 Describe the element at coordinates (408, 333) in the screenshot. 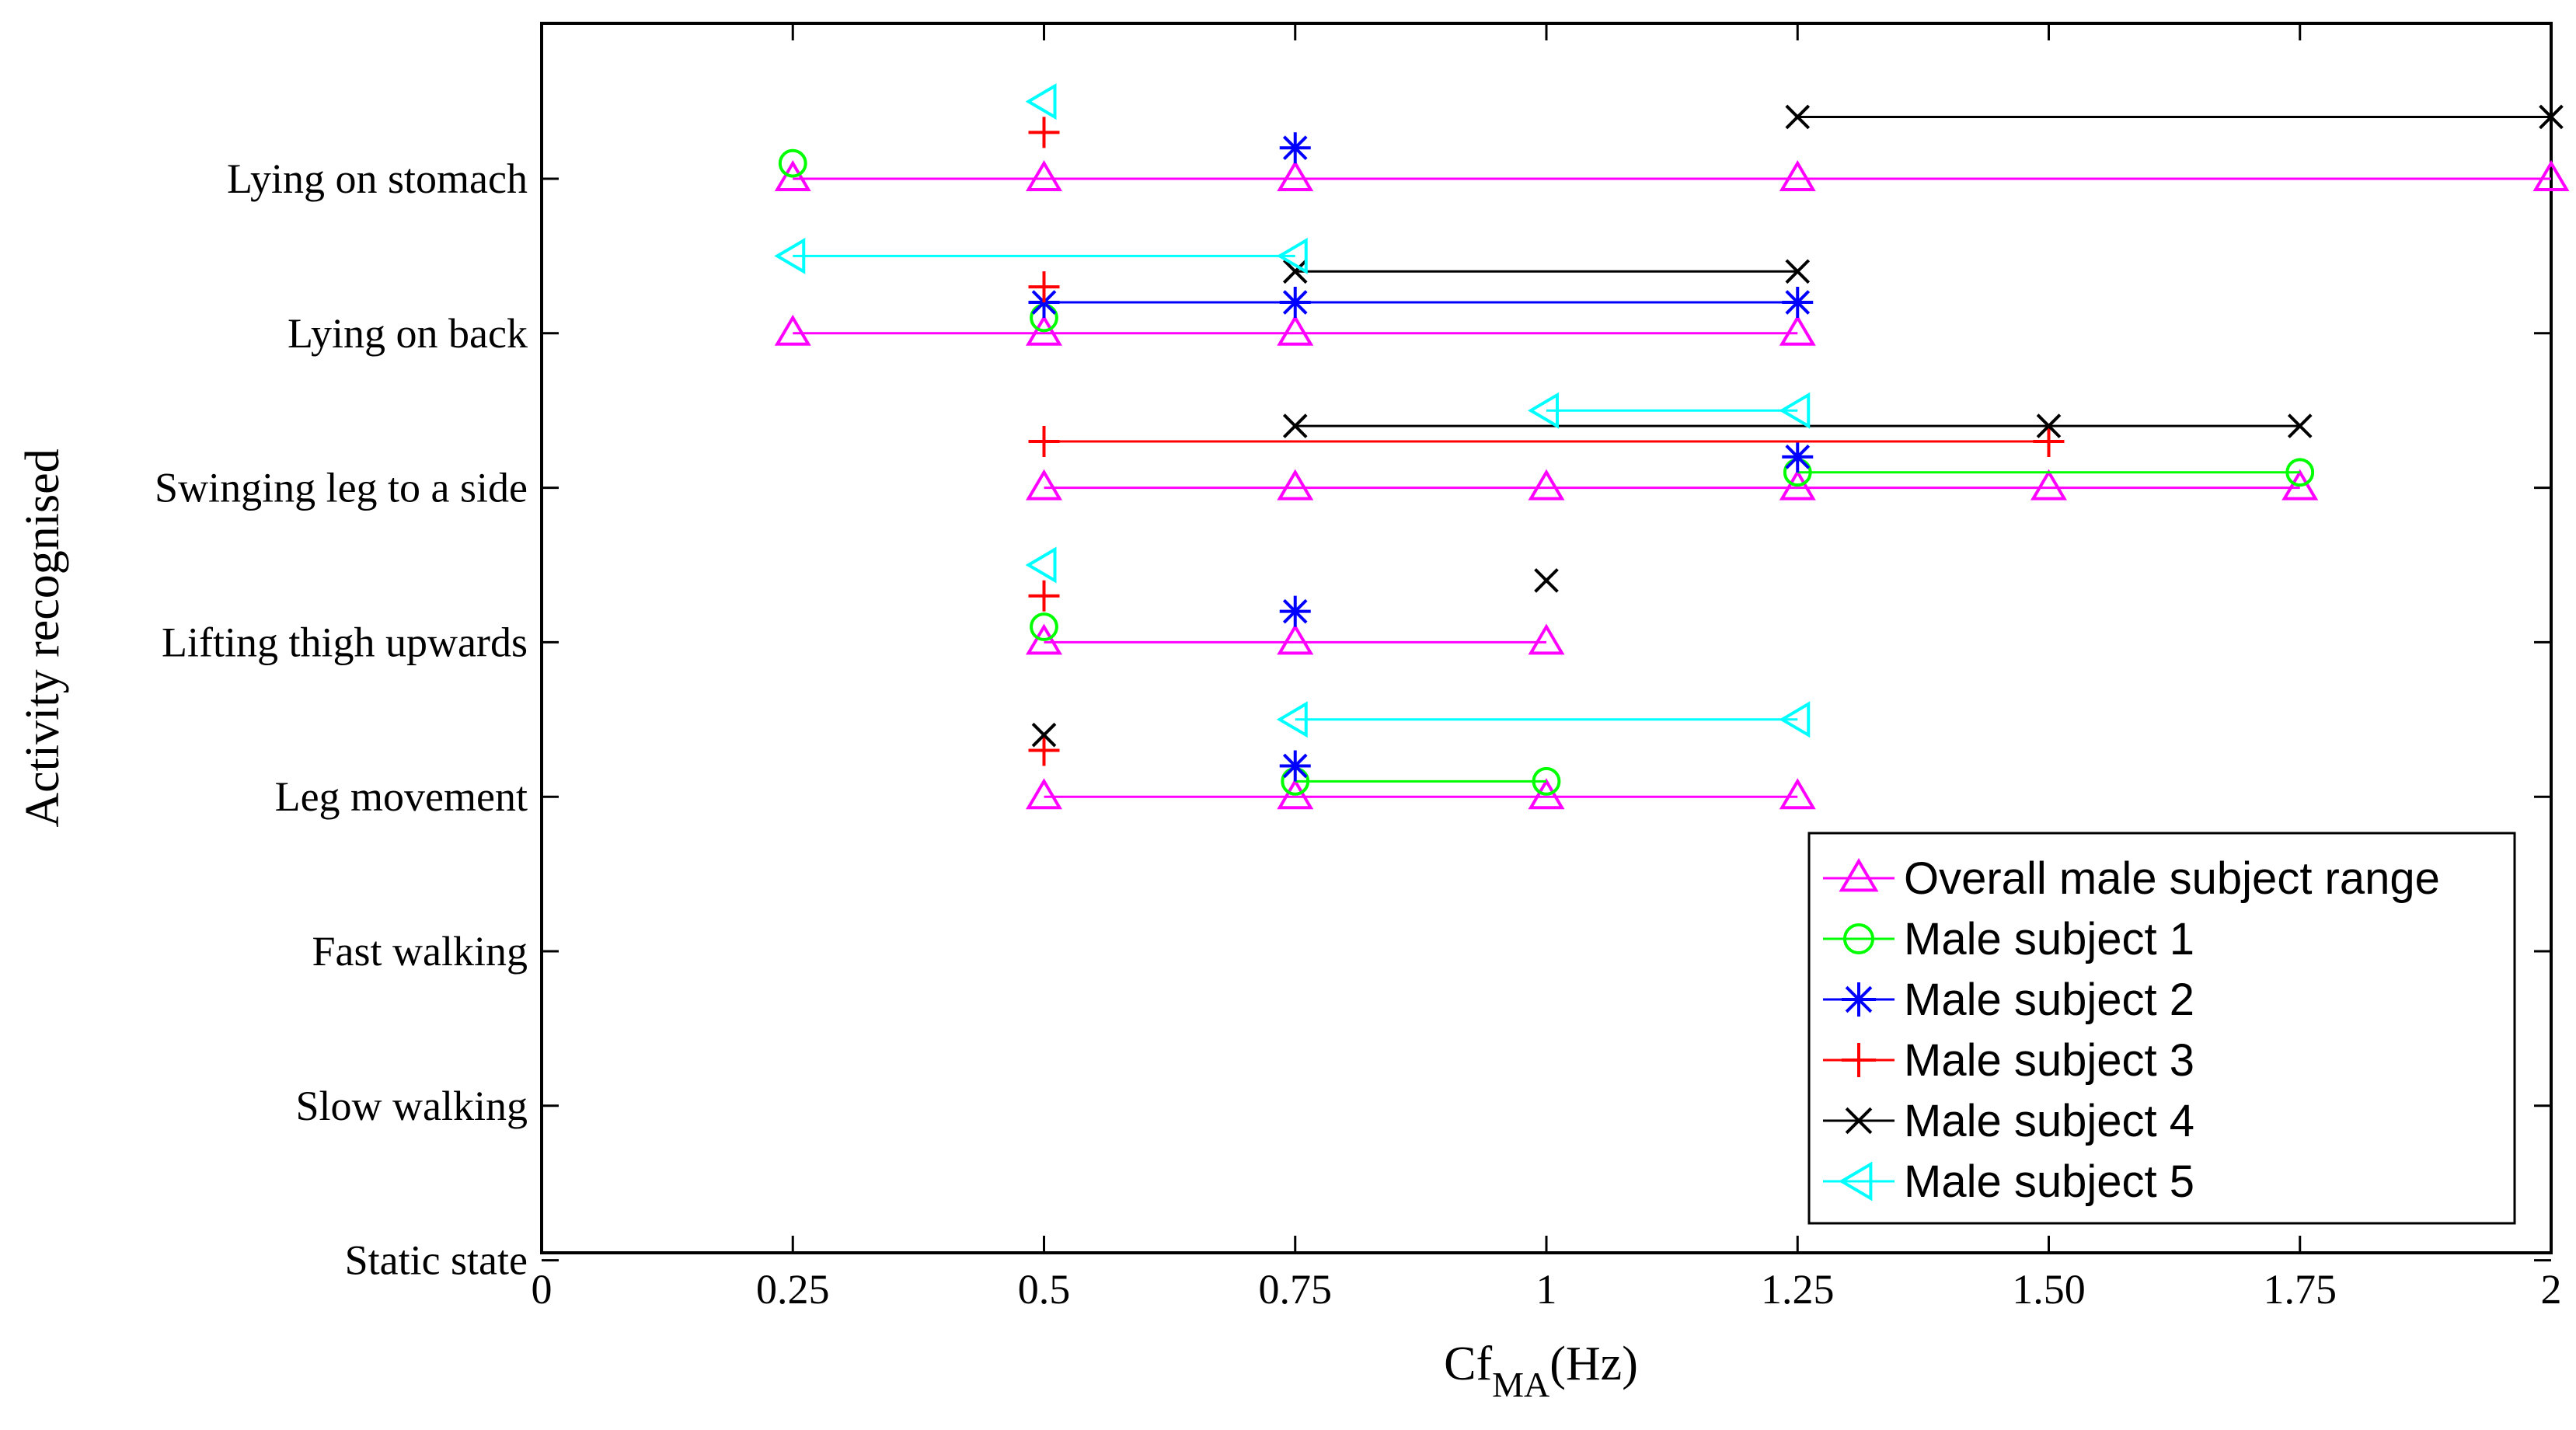

I see `y-tick-label-lying-on-back: Lying on back` at that location.